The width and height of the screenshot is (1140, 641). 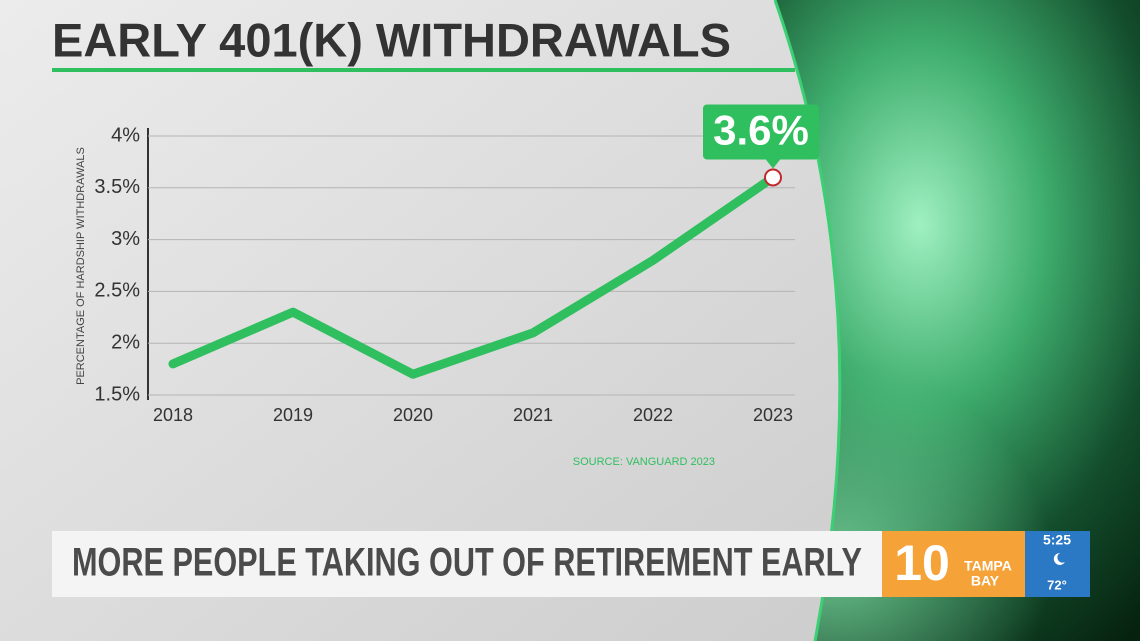 I want to click on x-tick-label: 2022, so click(x=653, y=415).